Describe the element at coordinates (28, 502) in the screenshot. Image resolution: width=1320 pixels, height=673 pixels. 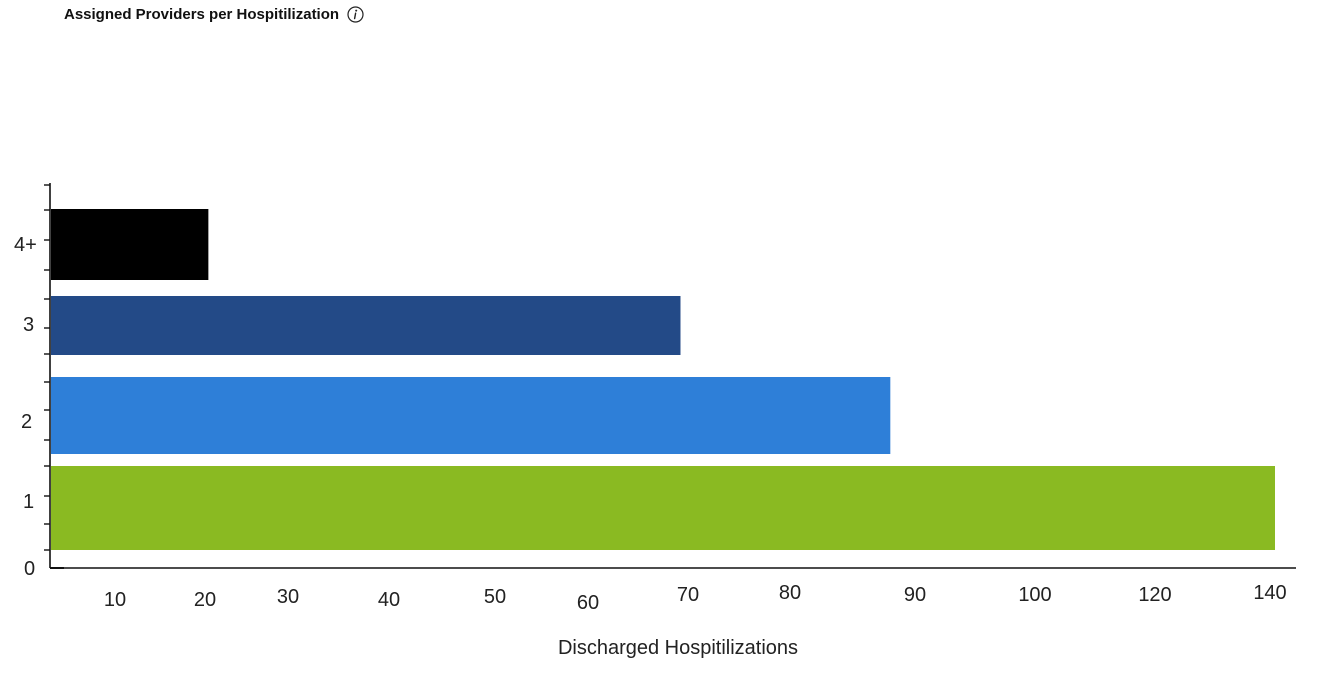
I see `y-tick-label: 1` at that location.